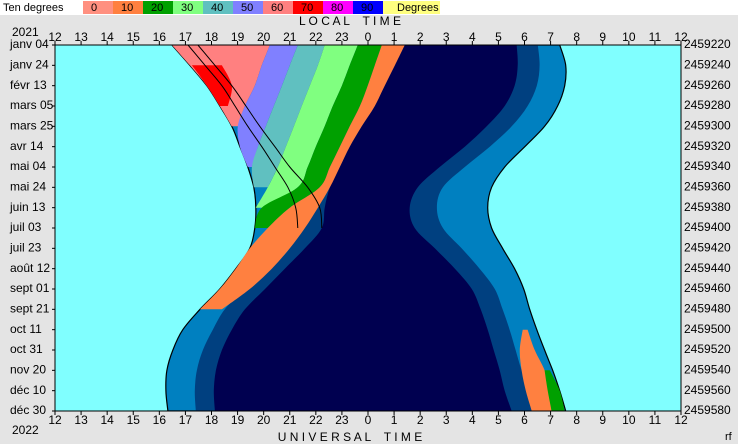  Describe the element at coordinates (602, 37) in the screenshot. I see `x-tick-label: 9` at that location.